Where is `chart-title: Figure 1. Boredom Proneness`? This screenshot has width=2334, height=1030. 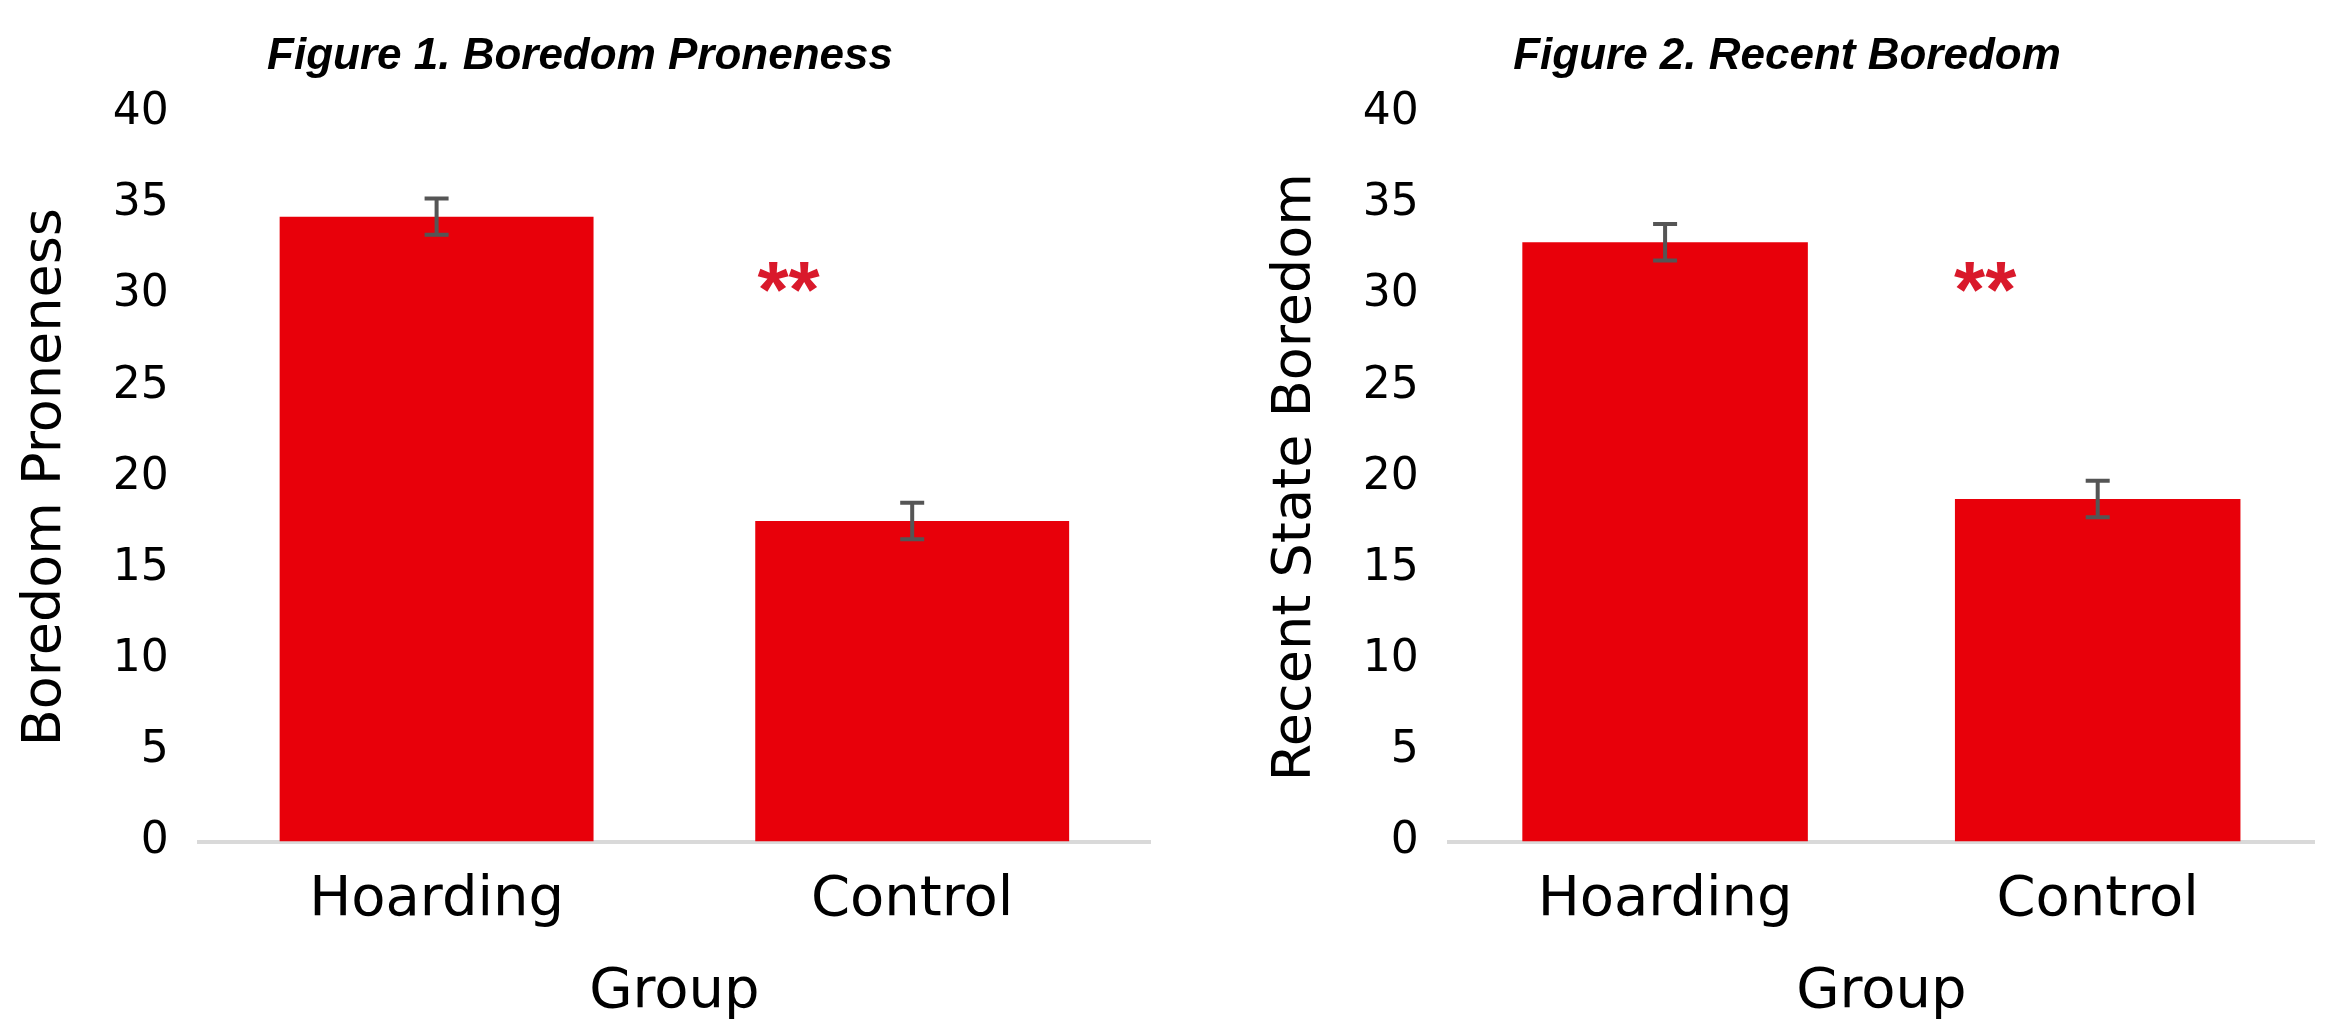 chart-title: Figure 1. Boredom Proneness is located at coordinates (580, 53).